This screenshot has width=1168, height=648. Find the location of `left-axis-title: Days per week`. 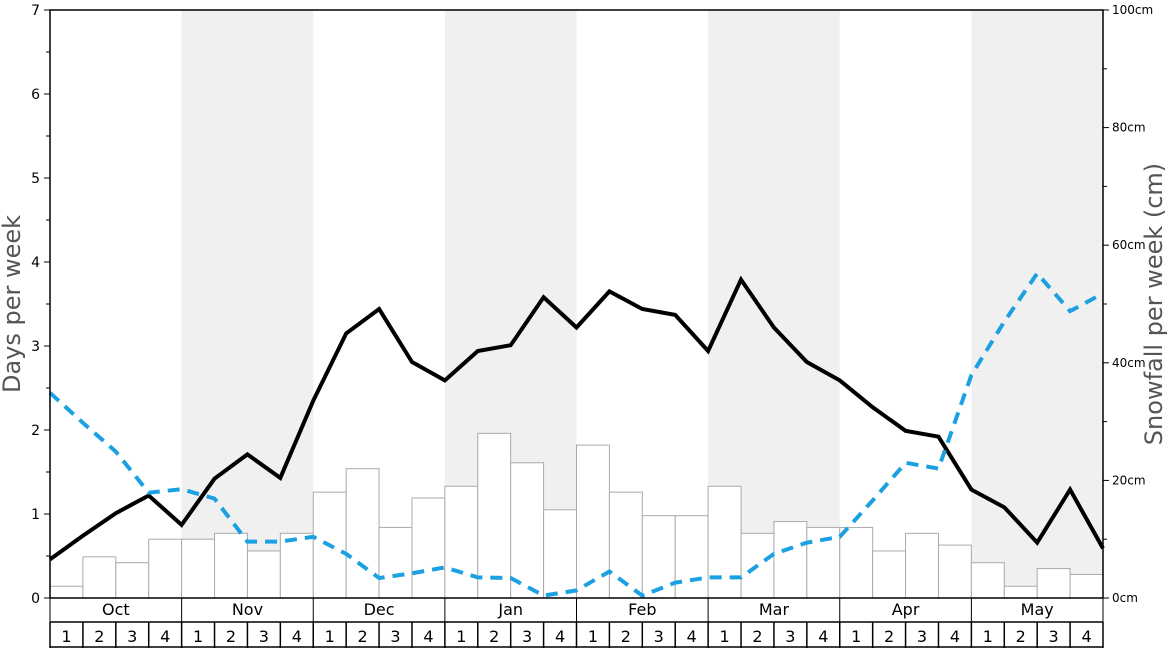

left-axis-title: Days per week is located at coordinates (13, 304).